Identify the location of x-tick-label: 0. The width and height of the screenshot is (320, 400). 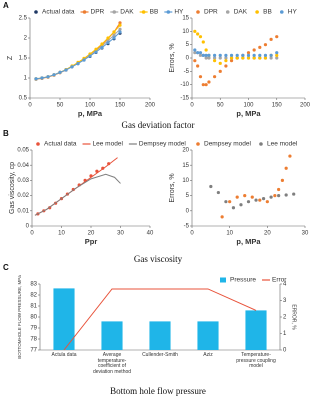
(192, 106).